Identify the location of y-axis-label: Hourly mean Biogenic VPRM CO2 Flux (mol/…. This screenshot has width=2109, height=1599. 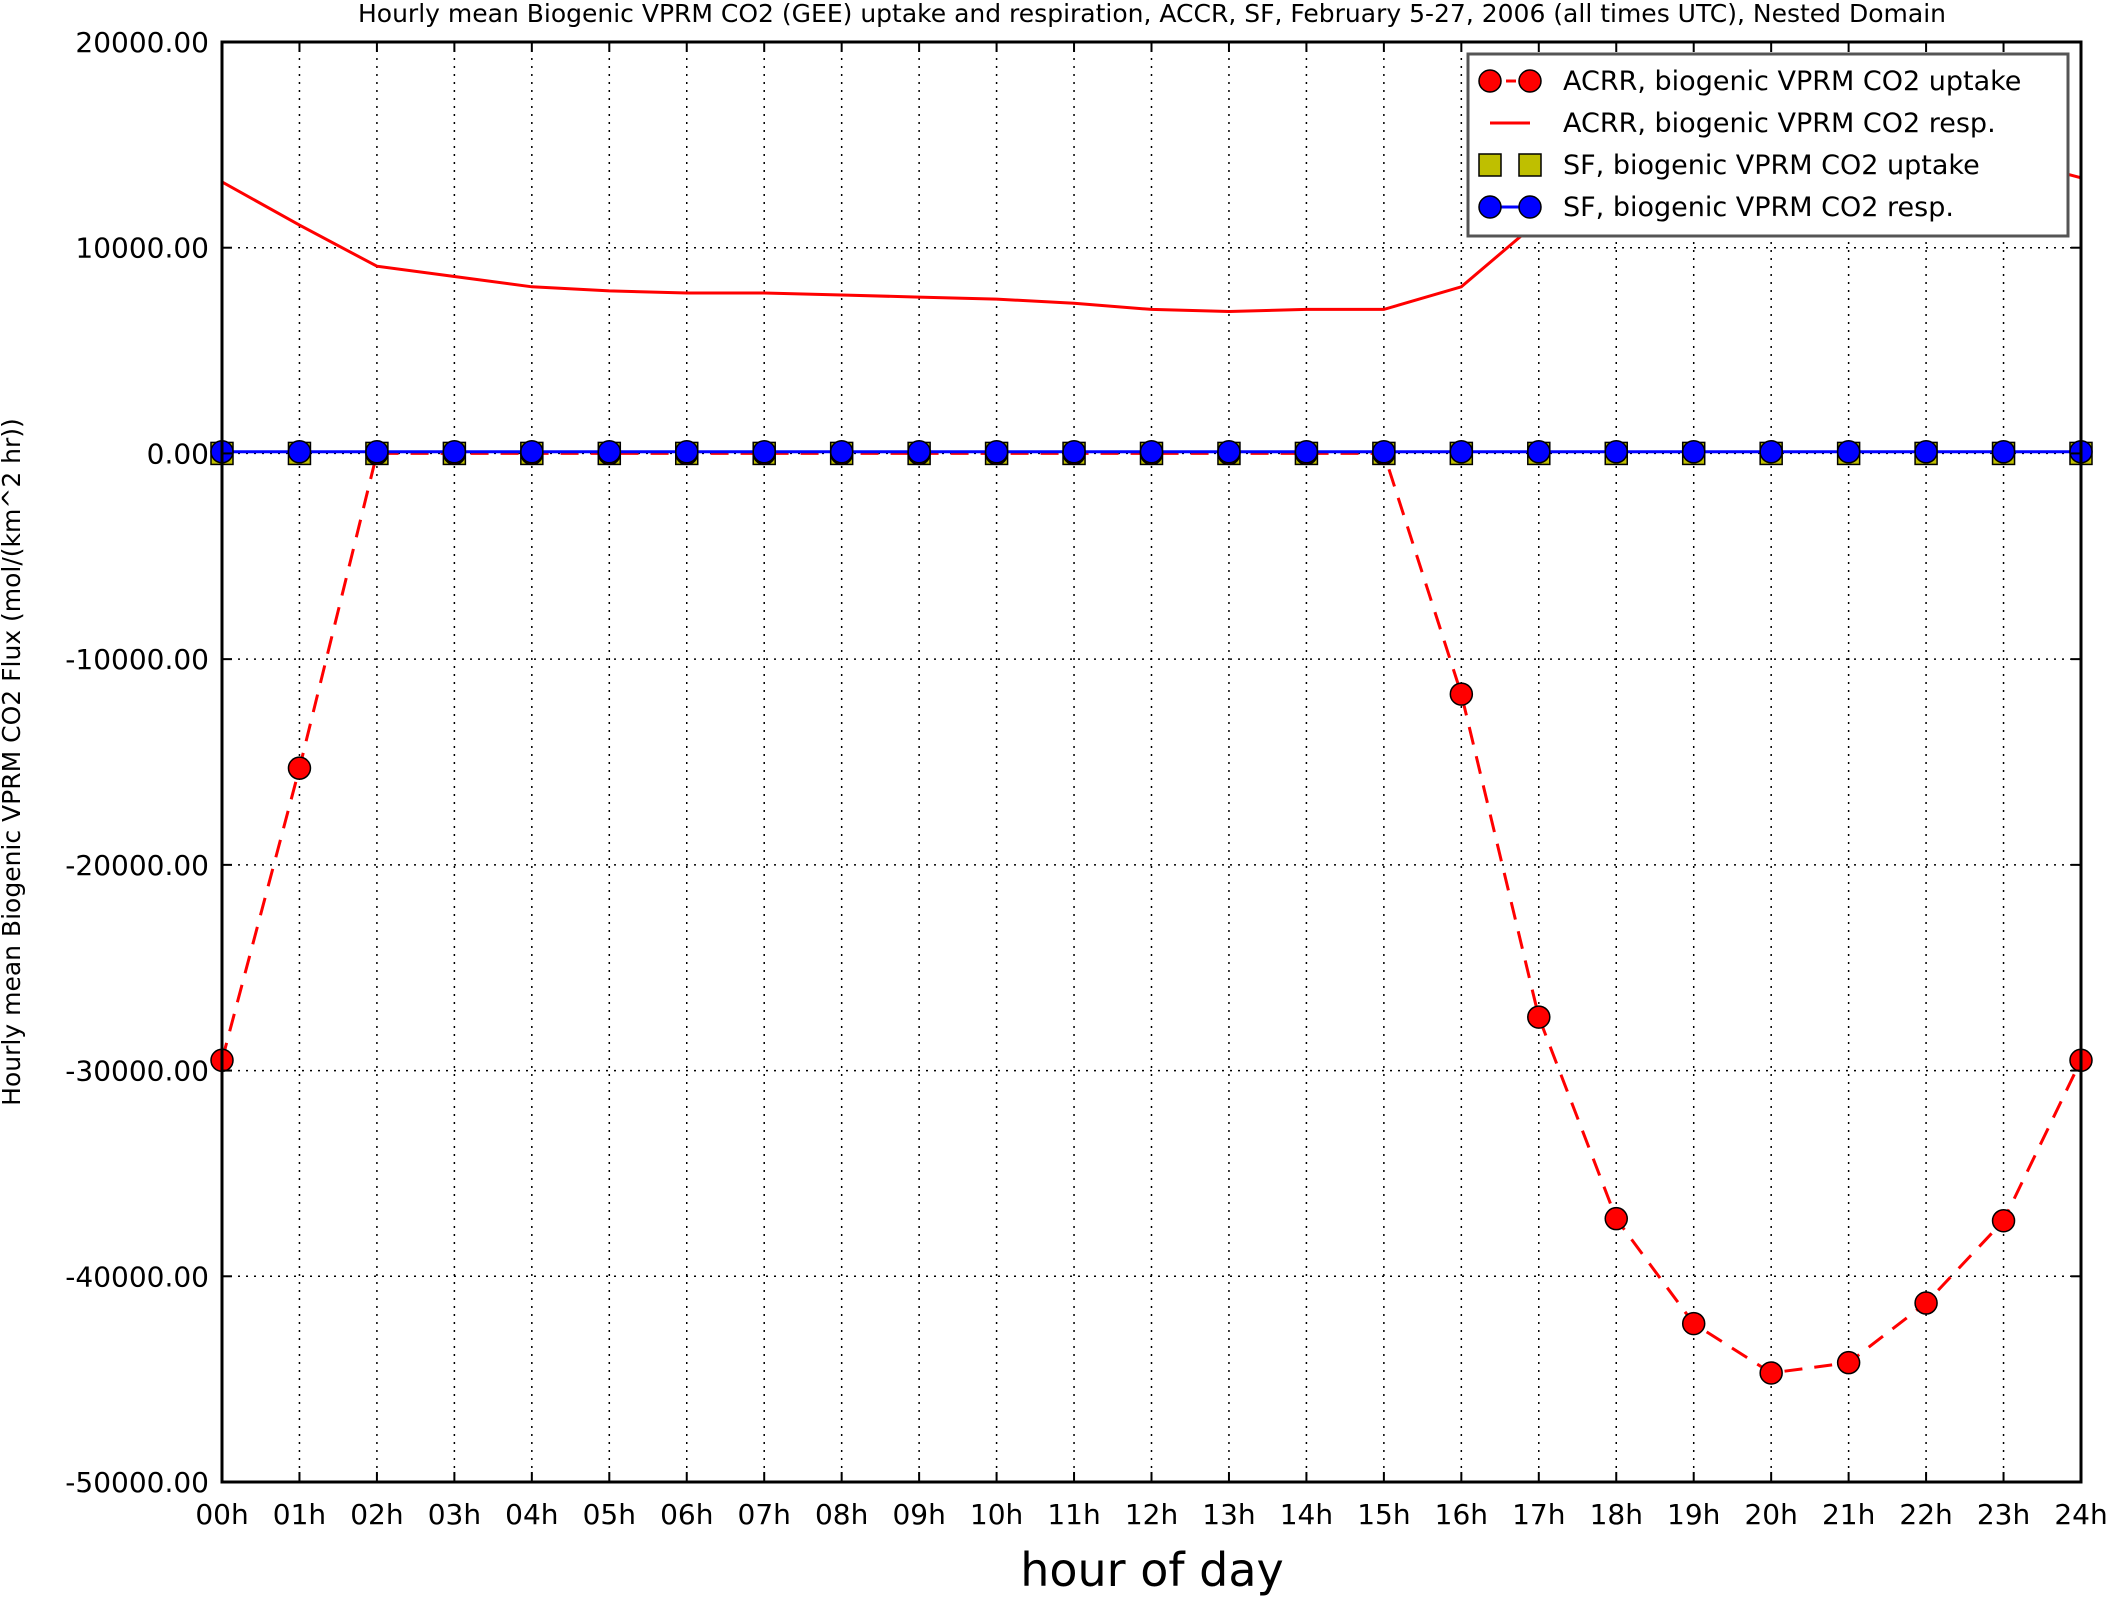
(13, 762).